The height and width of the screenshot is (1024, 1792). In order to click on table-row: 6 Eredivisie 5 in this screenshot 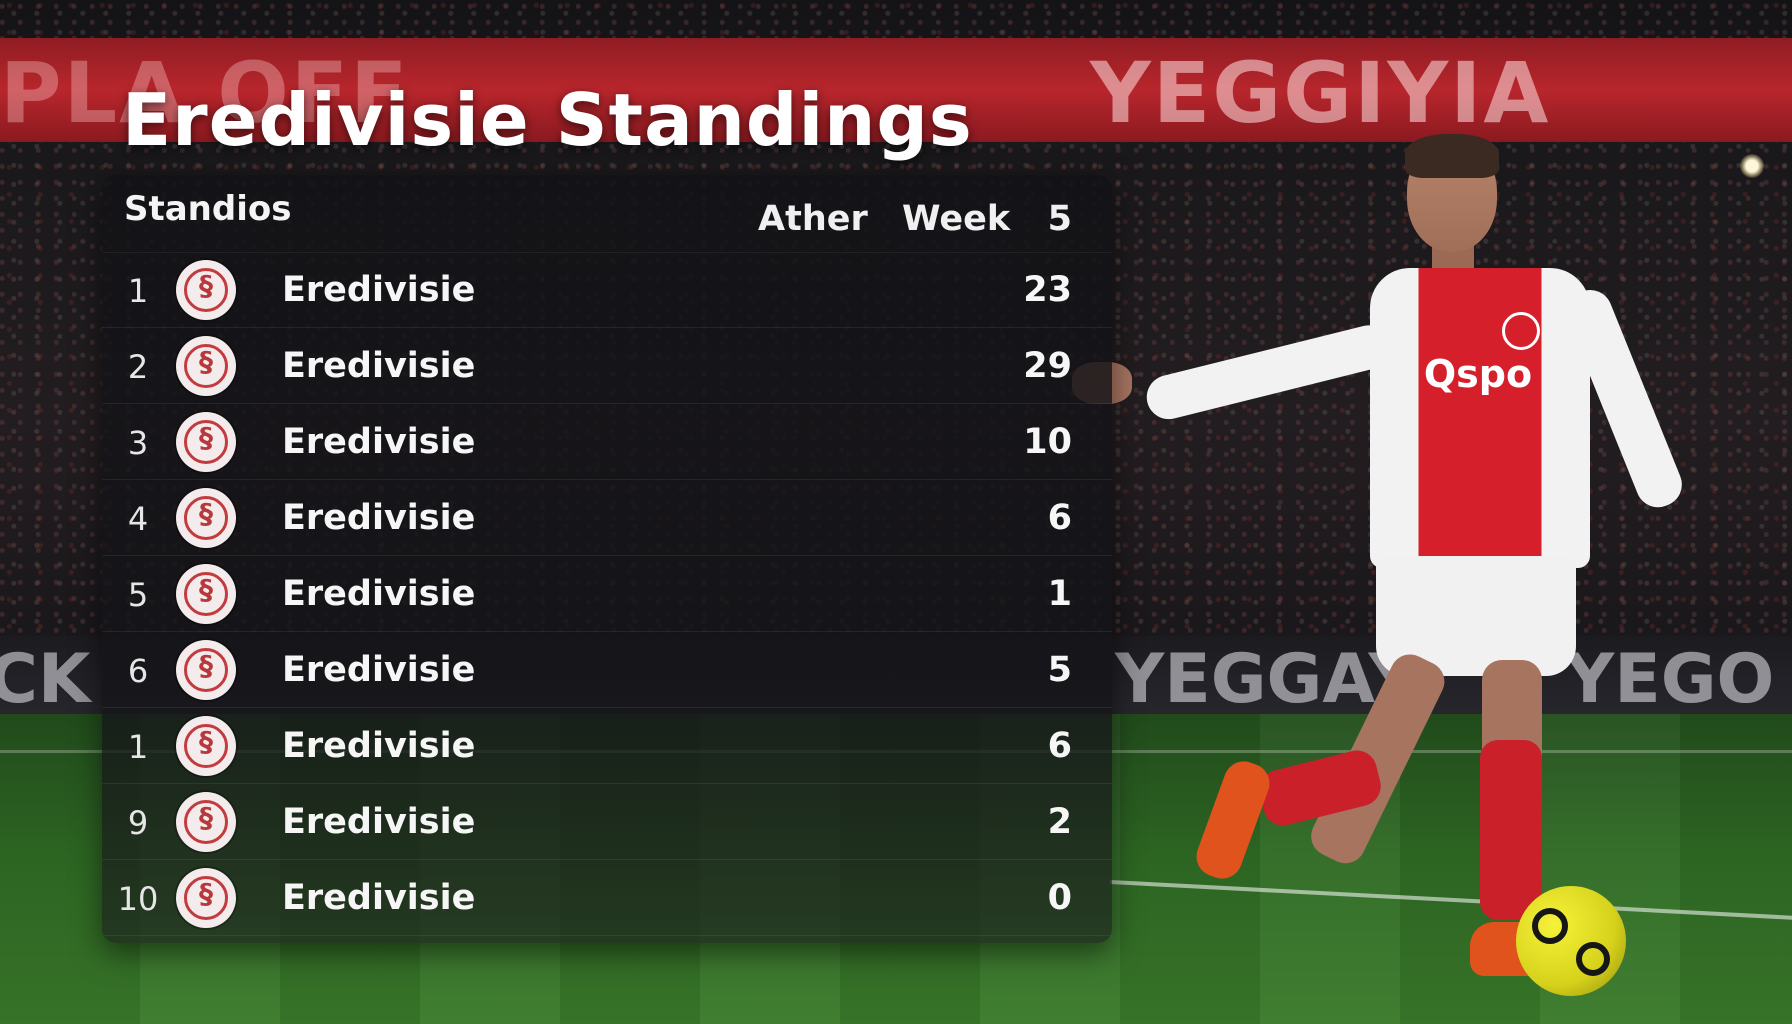, I will do `click(607, 670)`.